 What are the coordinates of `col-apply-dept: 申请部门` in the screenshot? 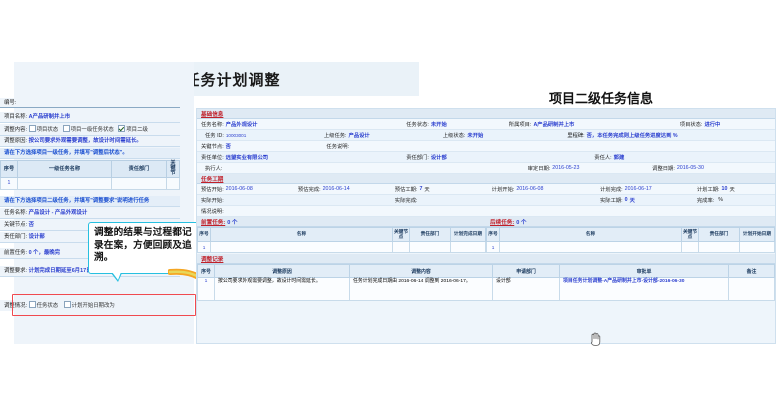 It's located at (526, 271).